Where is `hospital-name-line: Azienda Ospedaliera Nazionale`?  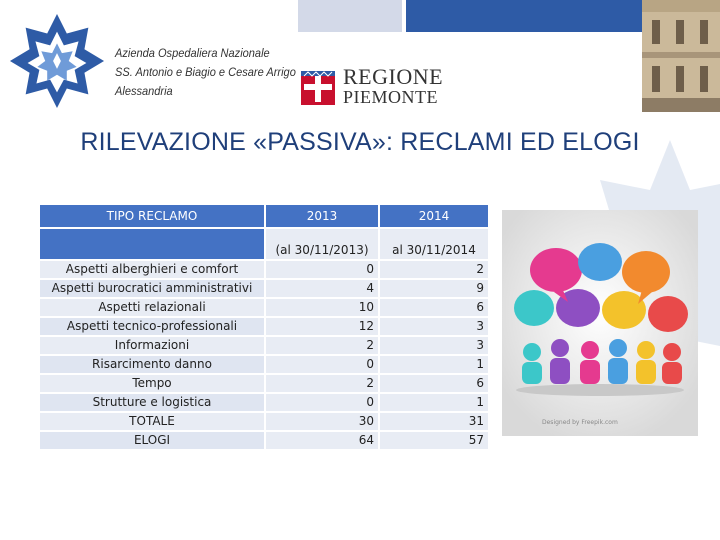 hospital-name-line: Azienda Ospedaliera Nazionale is located at coordinates (192, 53).